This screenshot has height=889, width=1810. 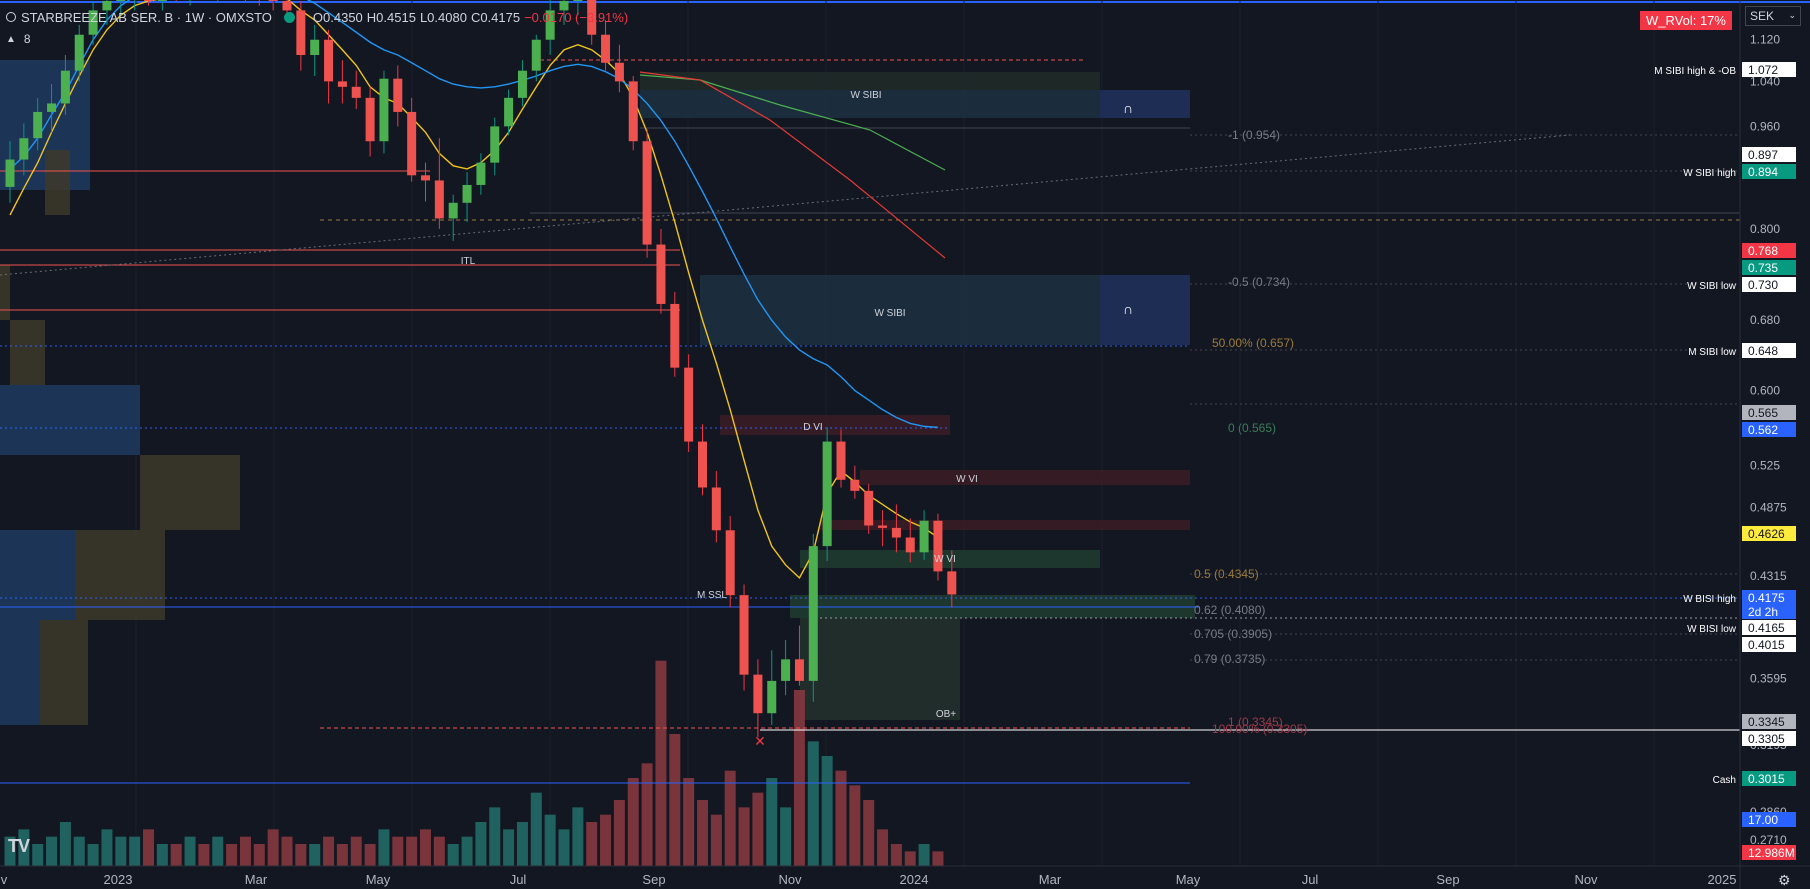 What do you see at coordinates (1768, 840) in the screenshot?
I see `price-tick: 0.2710` at bounding box center [1768, 840].